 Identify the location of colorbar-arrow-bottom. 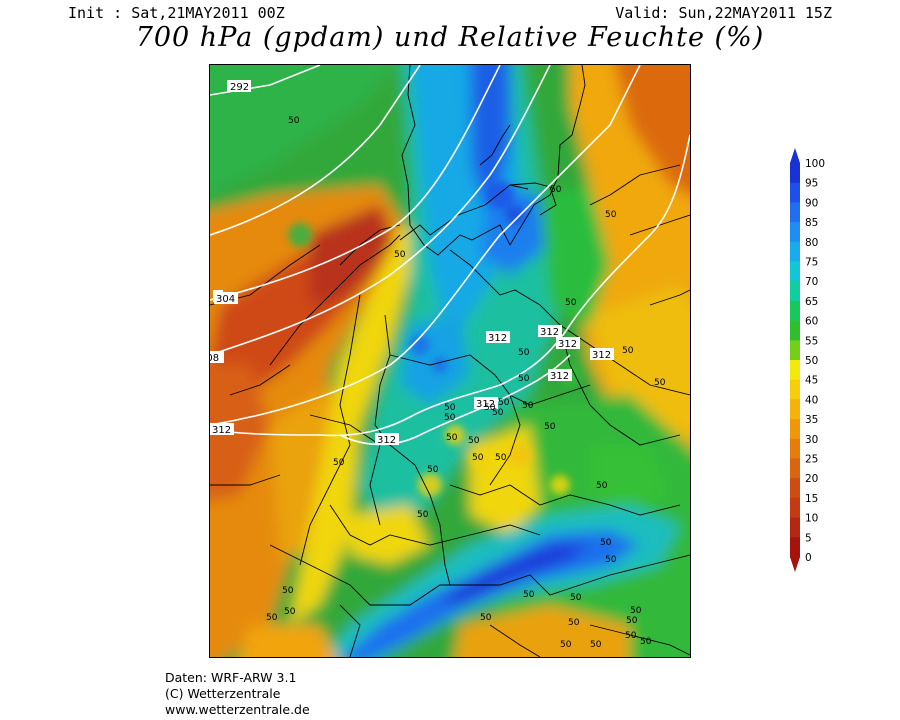
(795, 564).